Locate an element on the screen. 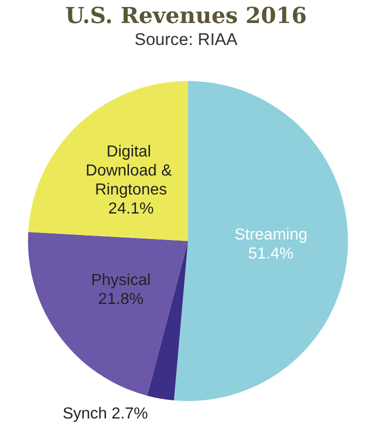 The image size is (372, 427). slice-label: Physical is located at coordinates (121, 280).